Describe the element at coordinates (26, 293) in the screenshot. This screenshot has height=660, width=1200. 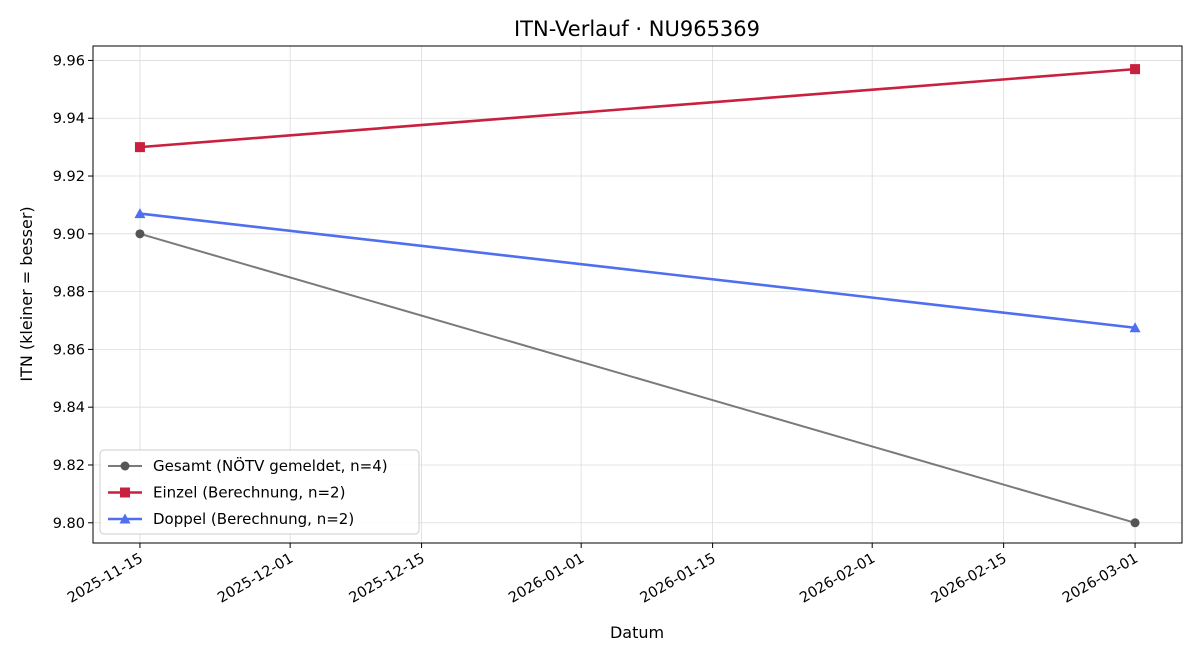
I see `y-axis-label: ITN (kleiner = besser)` at that location.